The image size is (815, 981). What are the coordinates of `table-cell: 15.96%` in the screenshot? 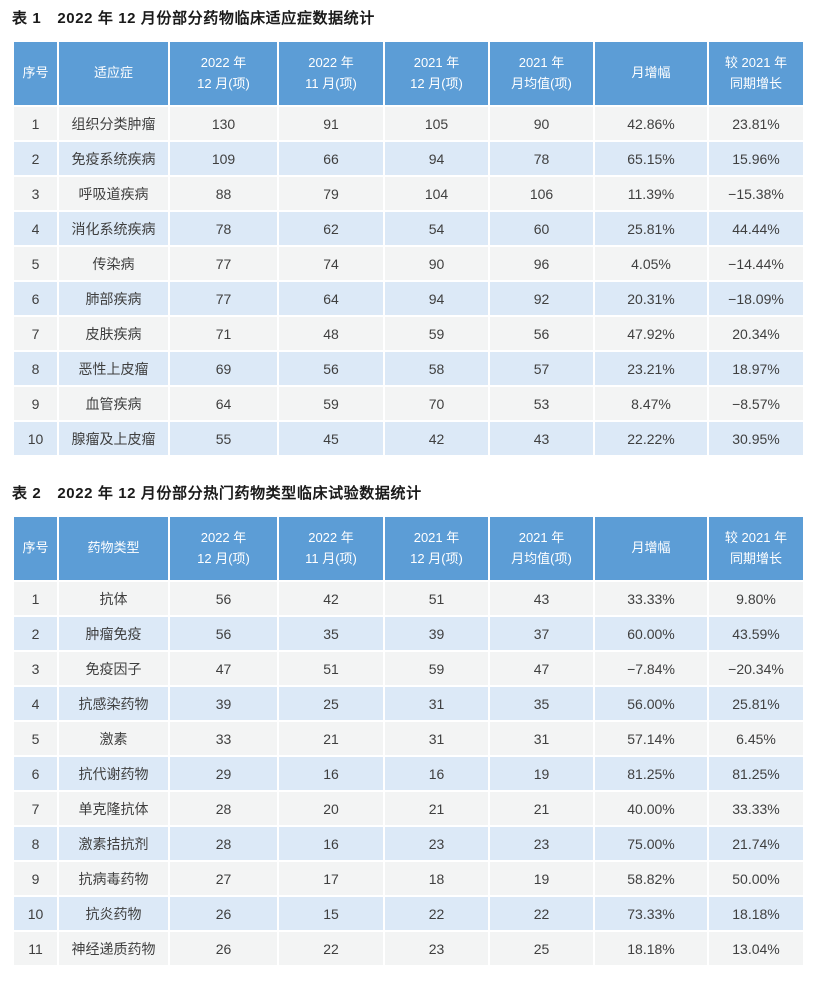 It's located at (756, 158).